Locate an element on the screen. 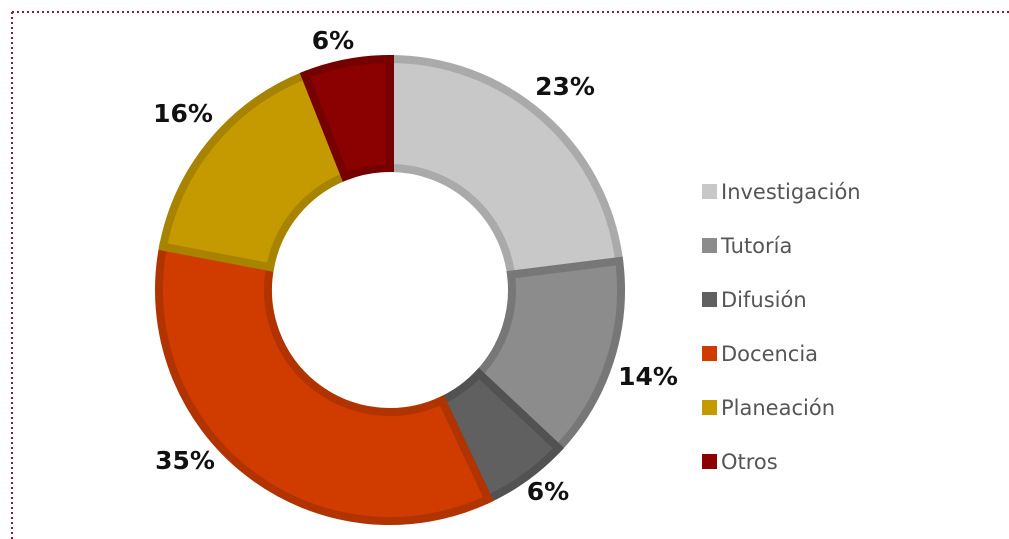 This screenshot has height=539, width=1009. legend-label: Tutoría is located at coordinates (756, 246).